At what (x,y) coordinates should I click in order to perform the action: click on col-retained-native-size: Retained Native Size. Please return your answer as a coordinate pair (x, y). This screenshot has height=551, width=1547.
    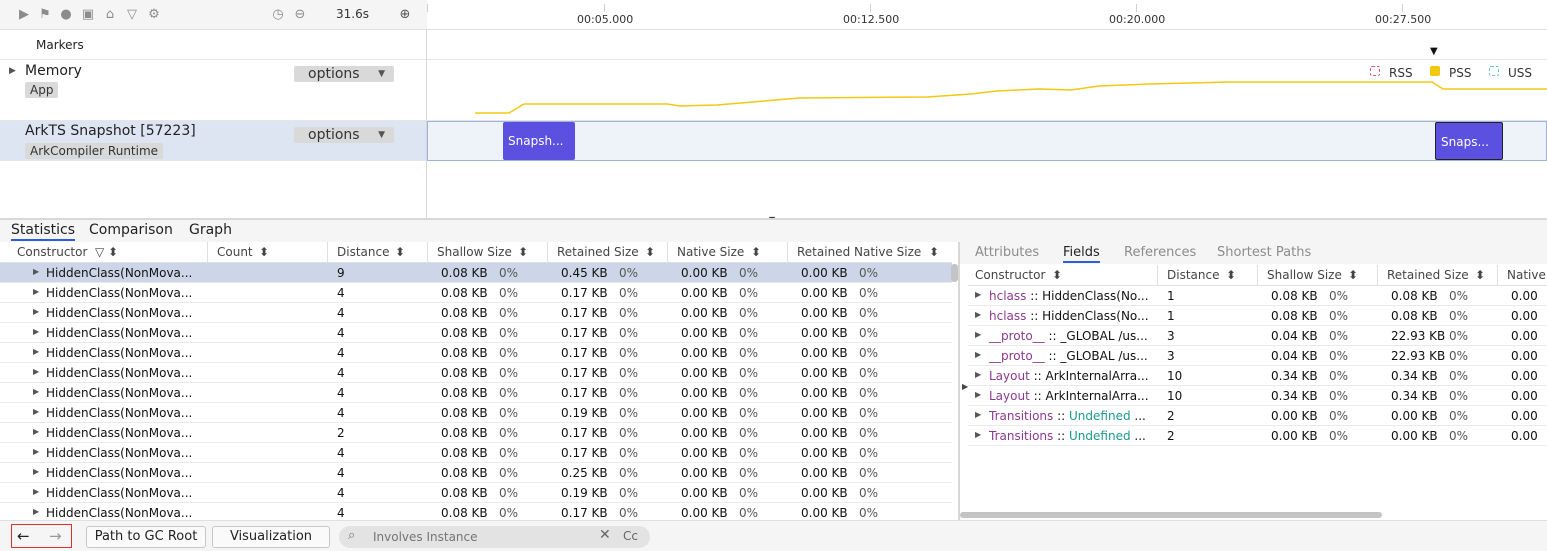
    Looking at the image, I should click on (859, 252).